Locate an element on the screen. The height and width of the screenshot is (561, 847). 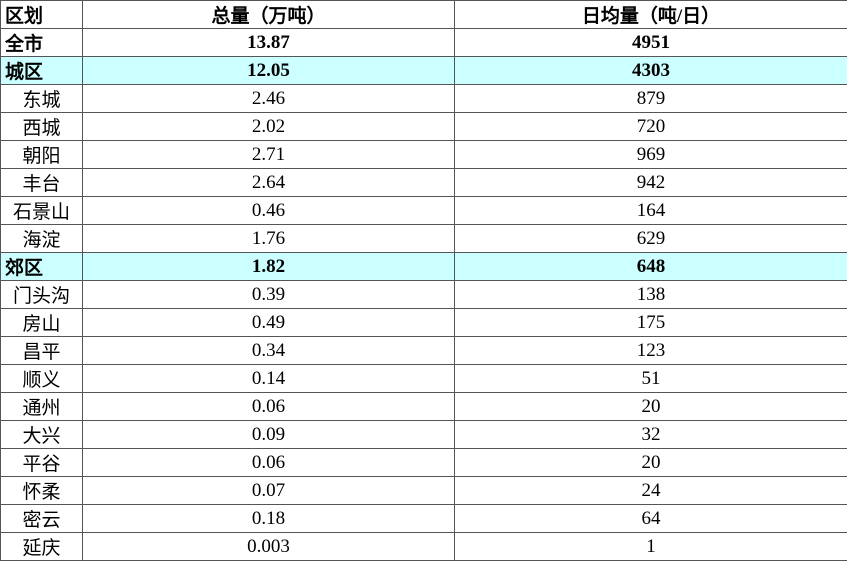
value-cell: 0.14 is located at coordinates (269, 379).